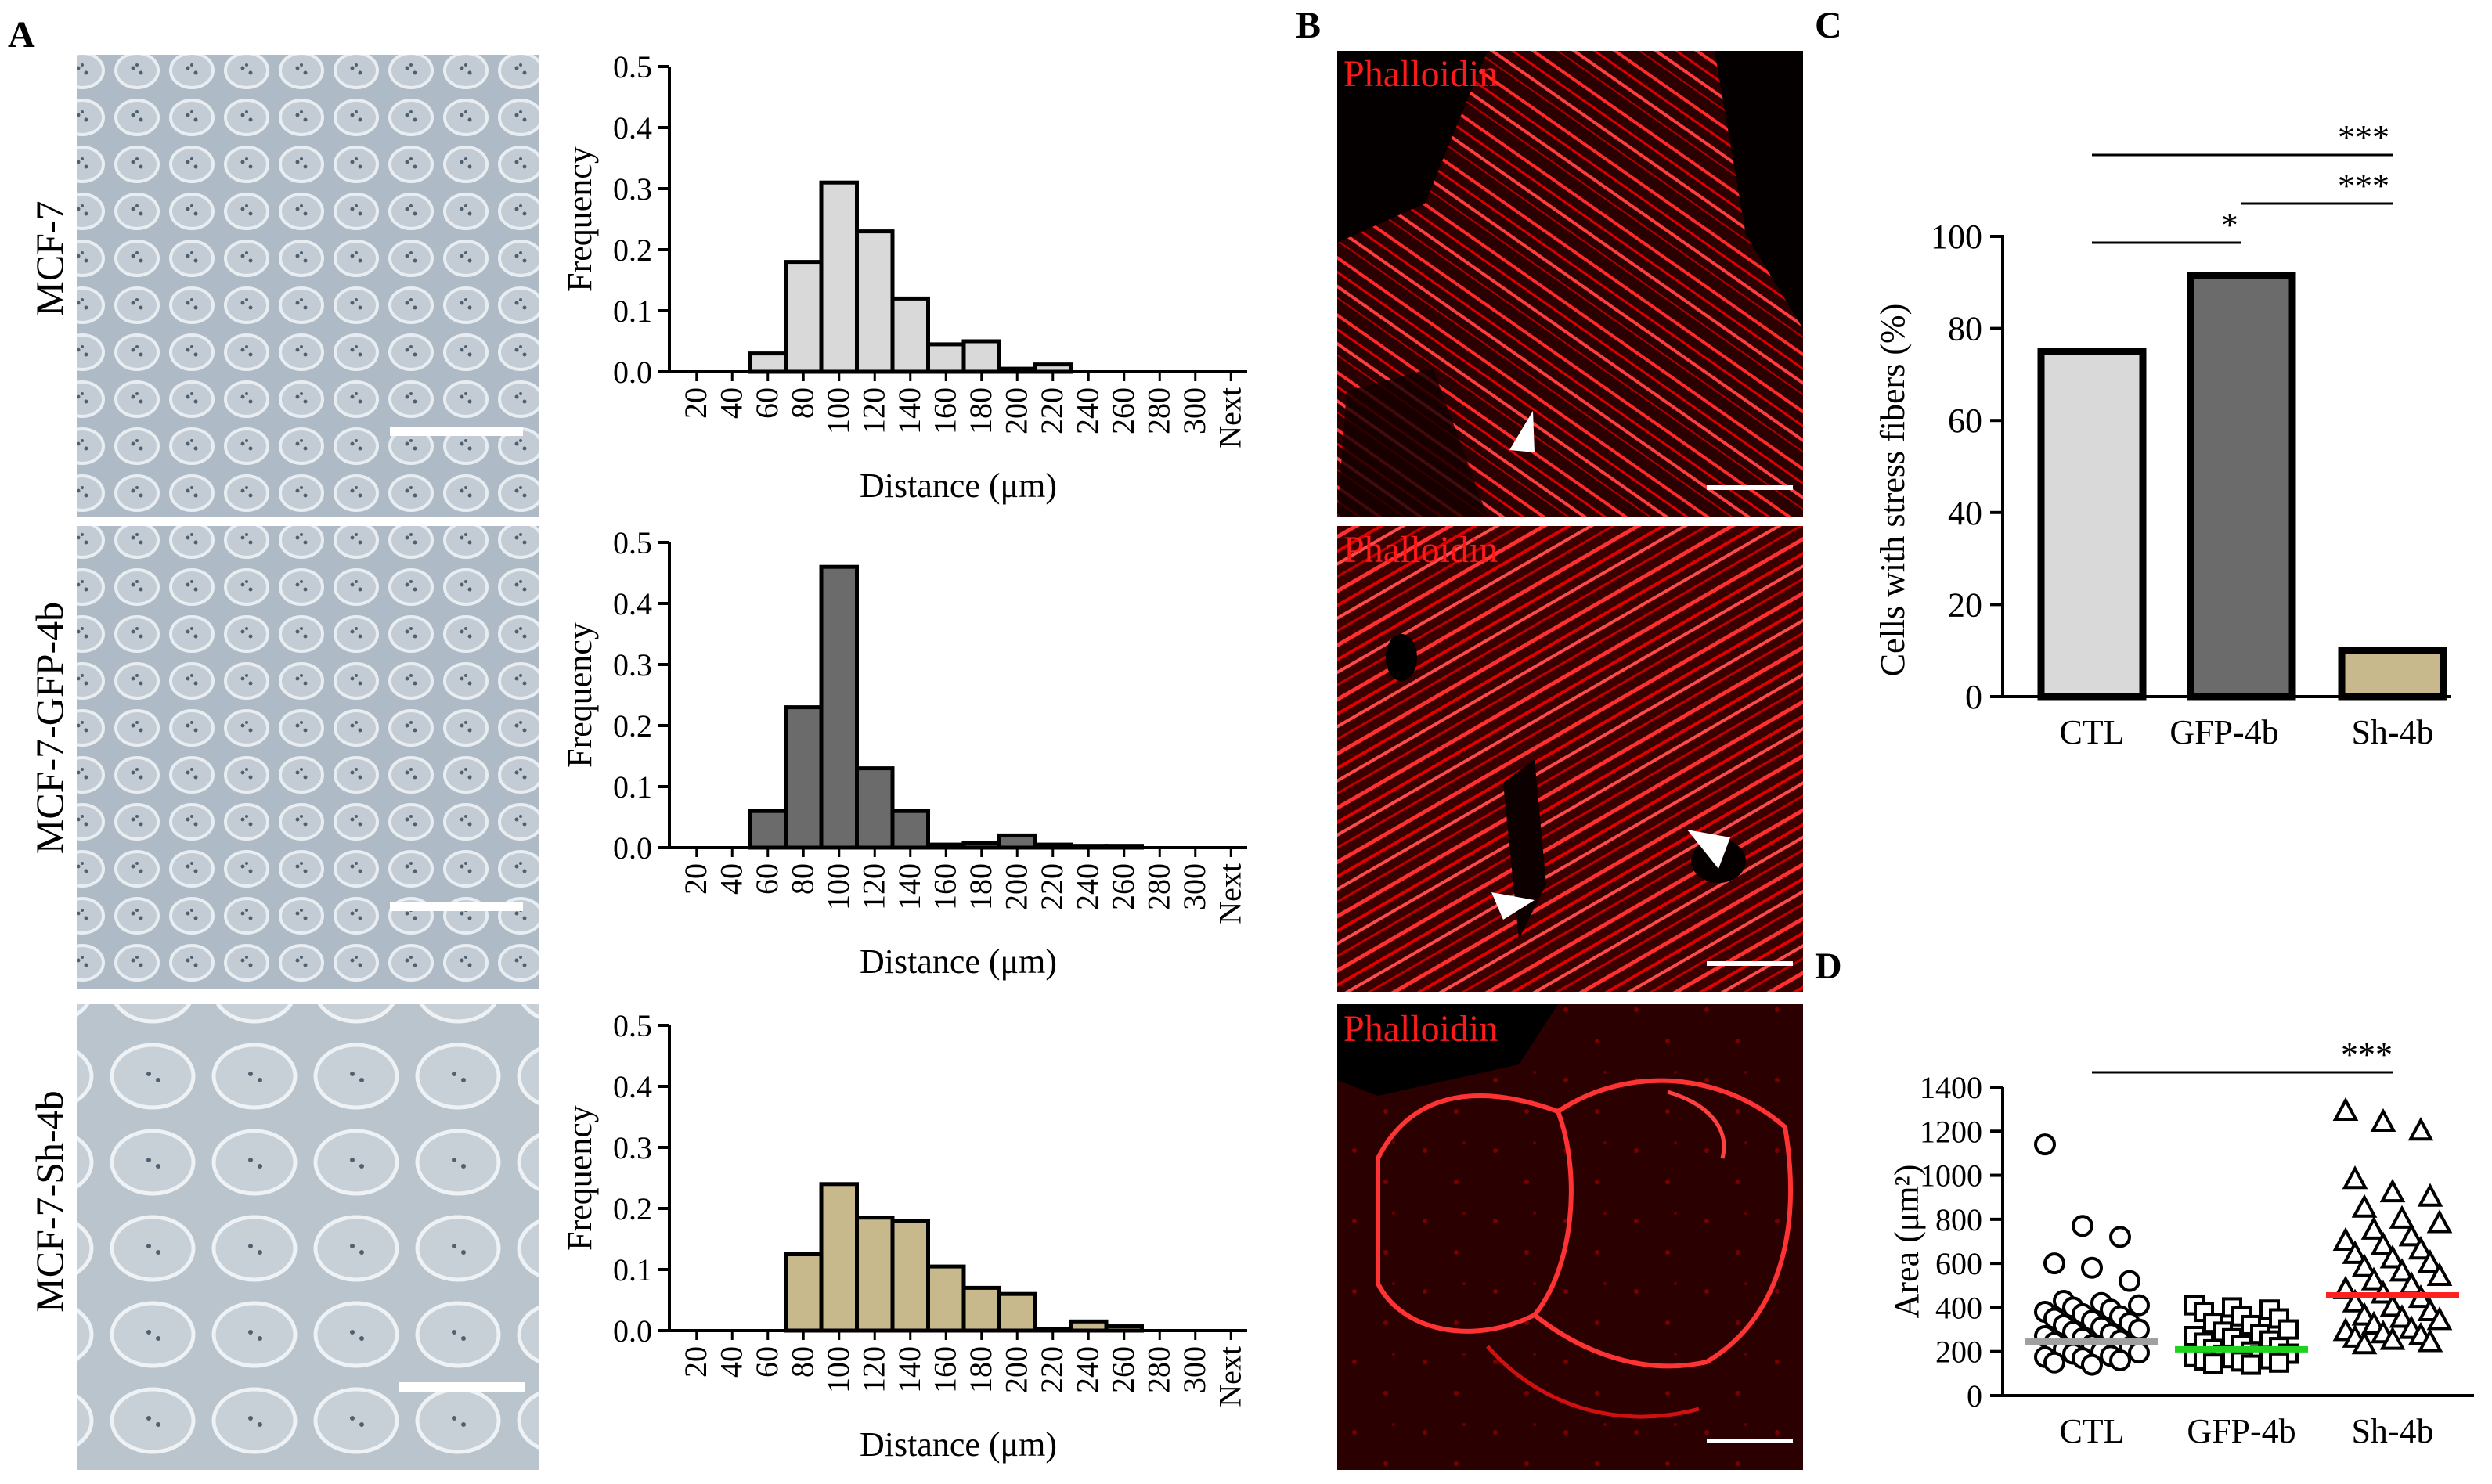  I want to click on y-tick-label: 20, so click(1965, 604).